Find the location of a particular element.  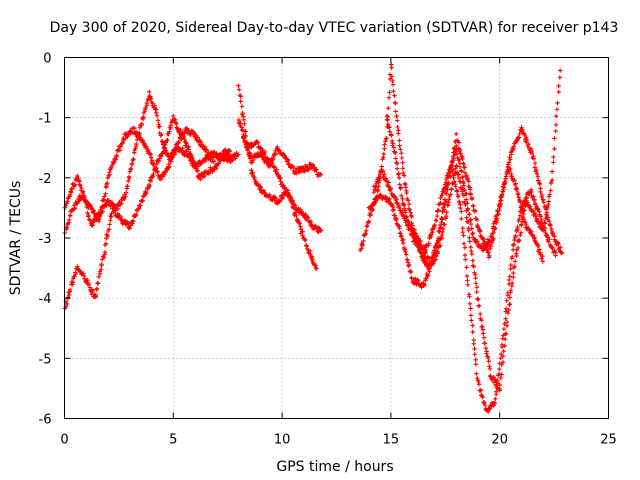

x-tick-label: 0 is located at coordinates (64, 440).